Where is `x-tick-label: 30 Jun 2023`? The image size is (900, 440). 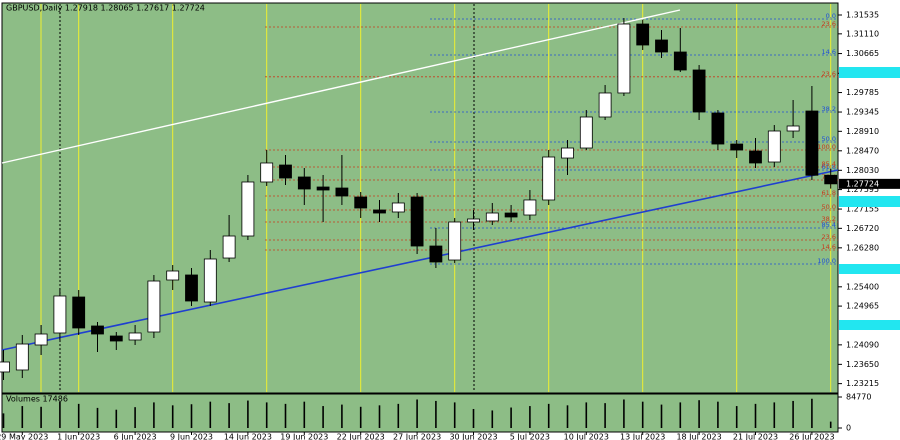
x-tick-label: 30 Jun 2023 is located at coordinates (473, 436).